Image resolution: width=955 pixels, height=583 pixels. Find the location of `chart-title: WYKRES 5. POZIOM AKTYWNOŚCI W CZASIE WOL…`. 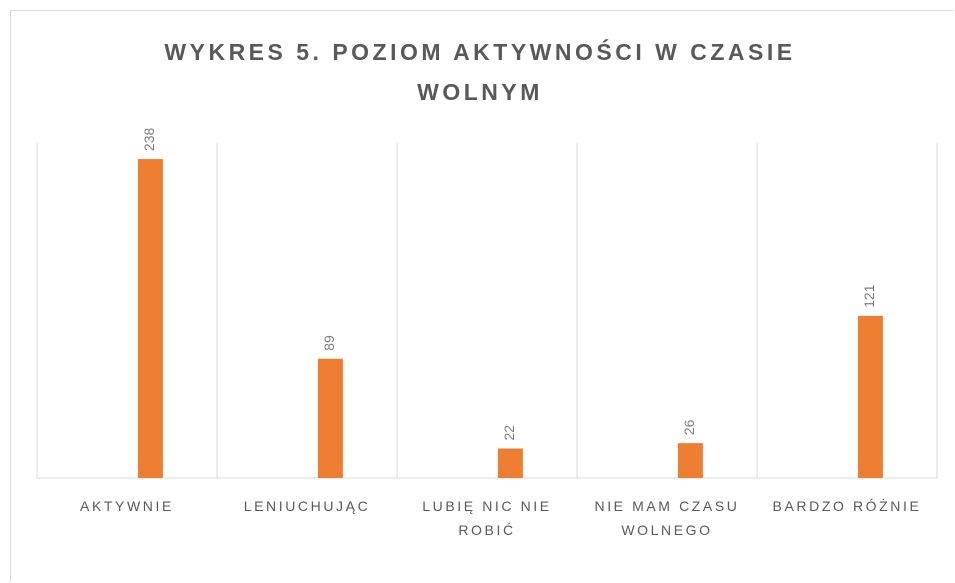

chart-title: WYKRES 5. POZIOM AKTYWNOŚCI W CZASIE WOL… is located at coordinates (480, 72).